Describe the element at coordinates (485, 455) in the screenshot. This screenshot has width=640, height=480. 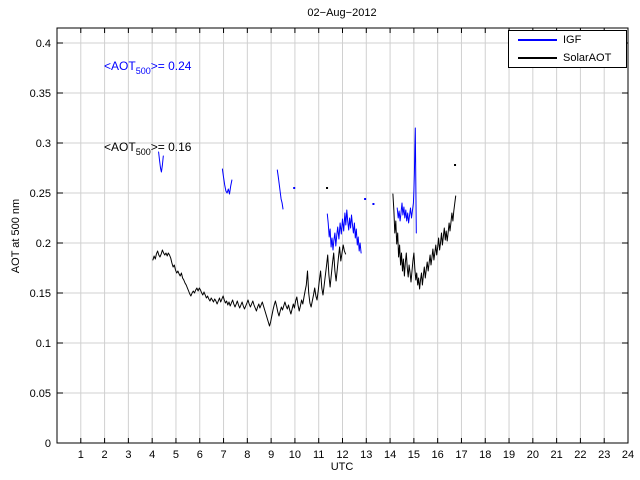
I see `x-tick-label: 18` at that location.